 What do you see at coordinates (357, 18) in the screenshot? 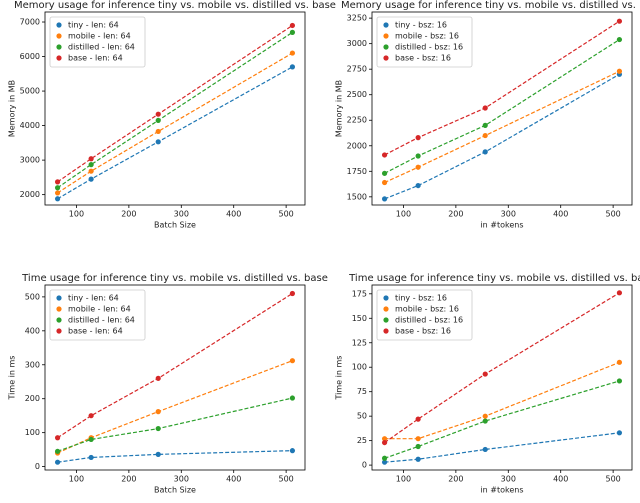
I see `y-tick-label: 3250` at bounding box center [357, 18].